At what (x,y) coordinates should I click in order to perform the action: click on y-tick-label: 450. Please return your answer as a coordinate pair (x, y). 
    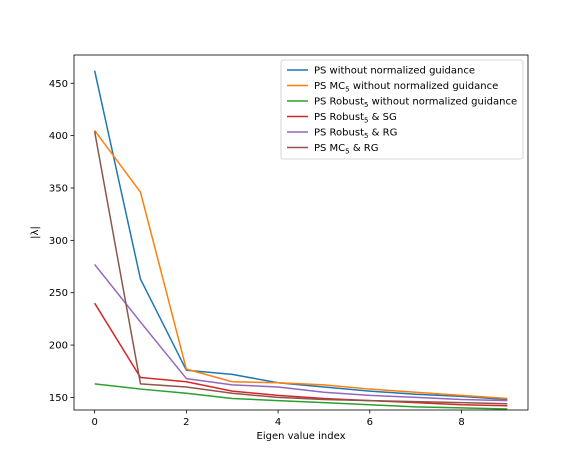
    Looking at the image, I should click on (58, 84).